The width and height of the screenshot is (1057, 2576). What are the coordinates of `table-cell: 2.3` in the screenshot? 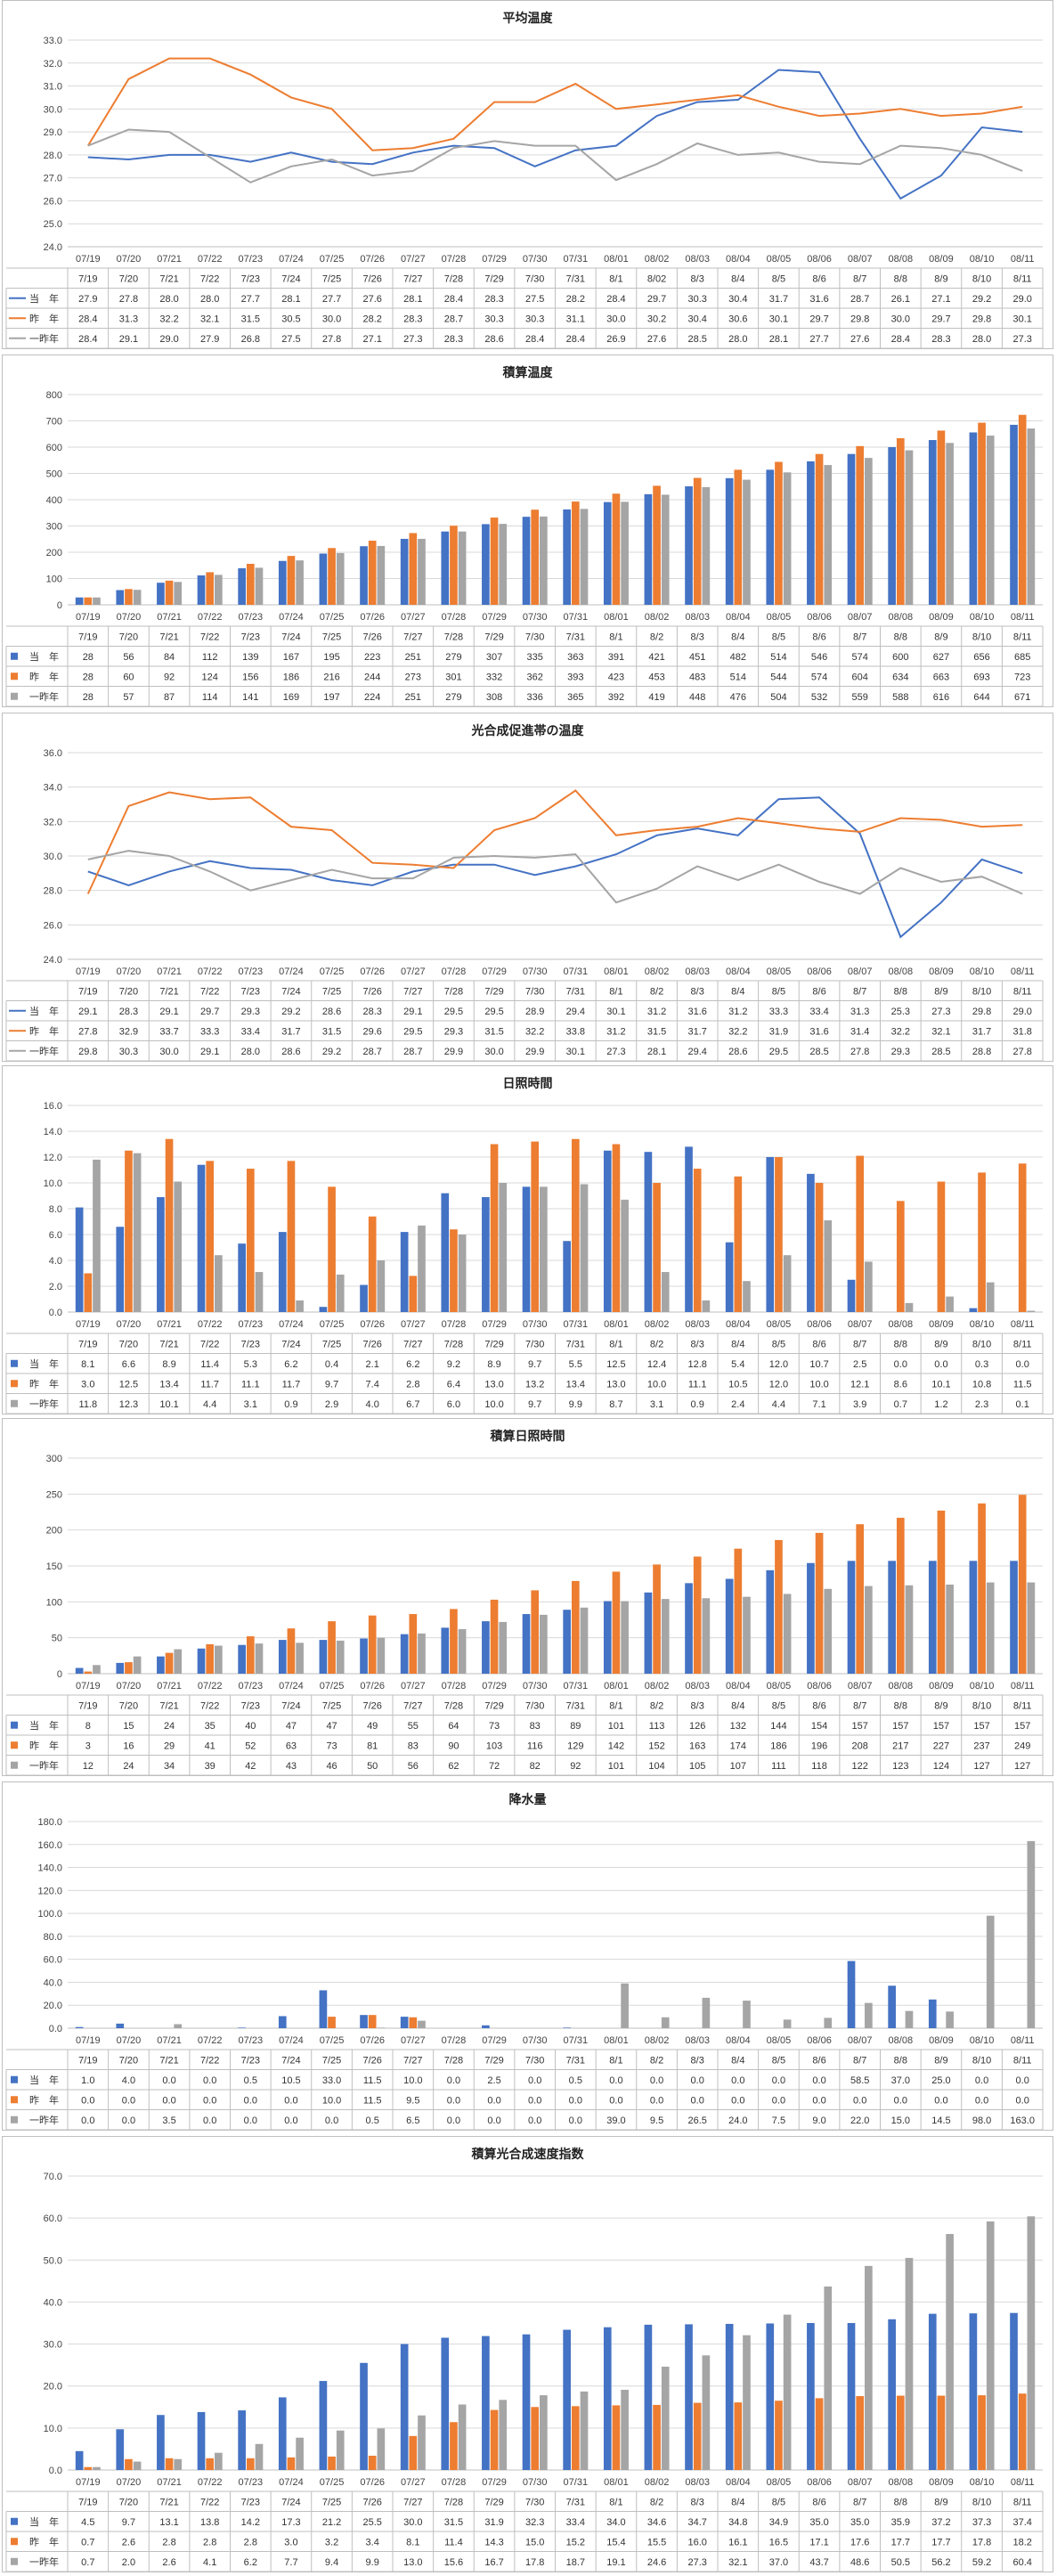 It's located at (981, 1404).